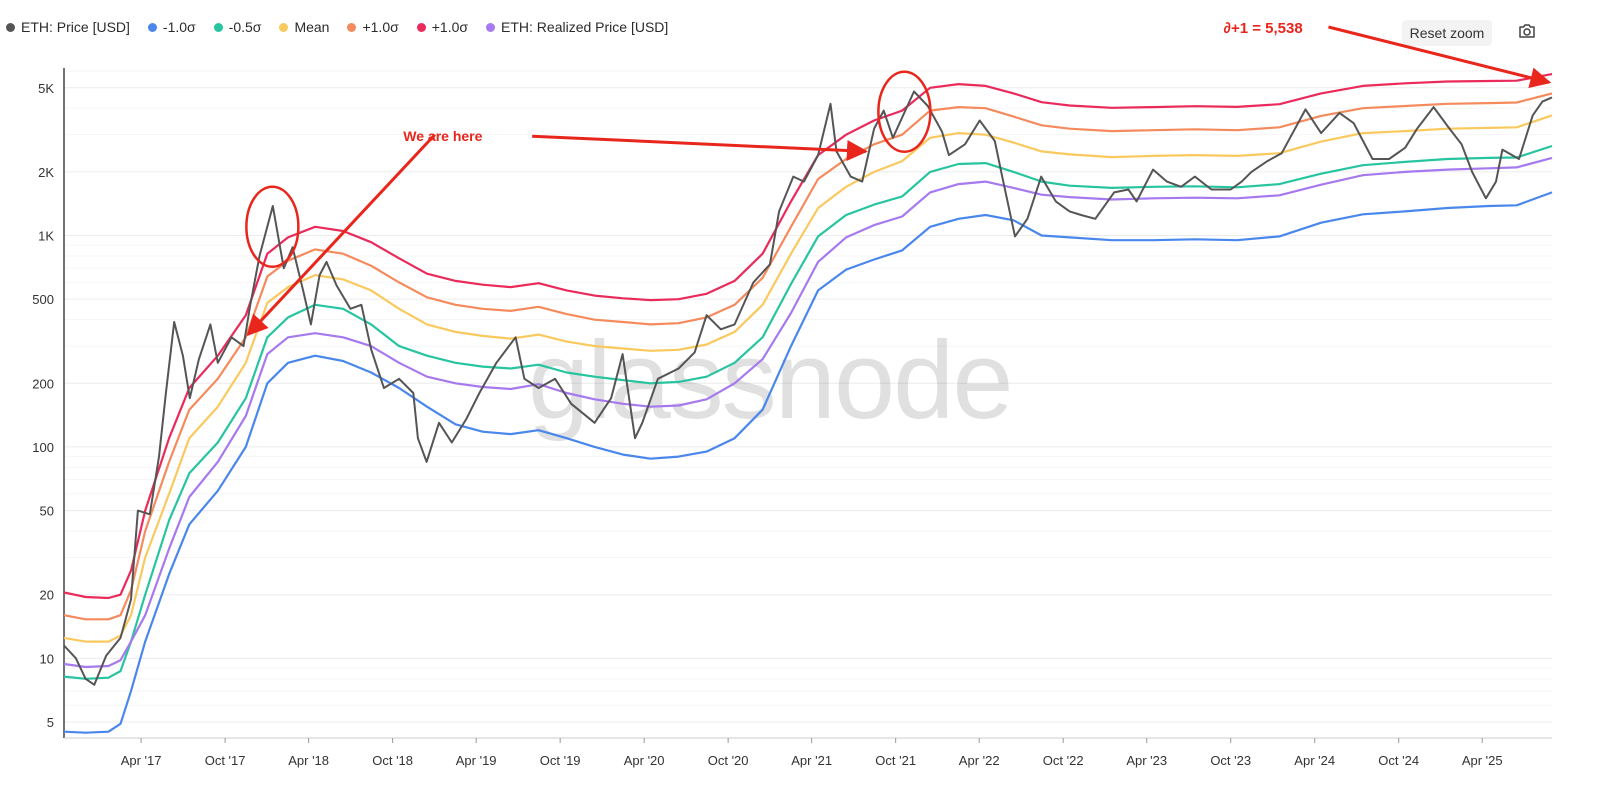 The image size is (1600, 802). What do you see at coordinates (218, 27) in the screenshot?
I see `legend-dot-minus-half-sigma` at bounding box center [218, 27].